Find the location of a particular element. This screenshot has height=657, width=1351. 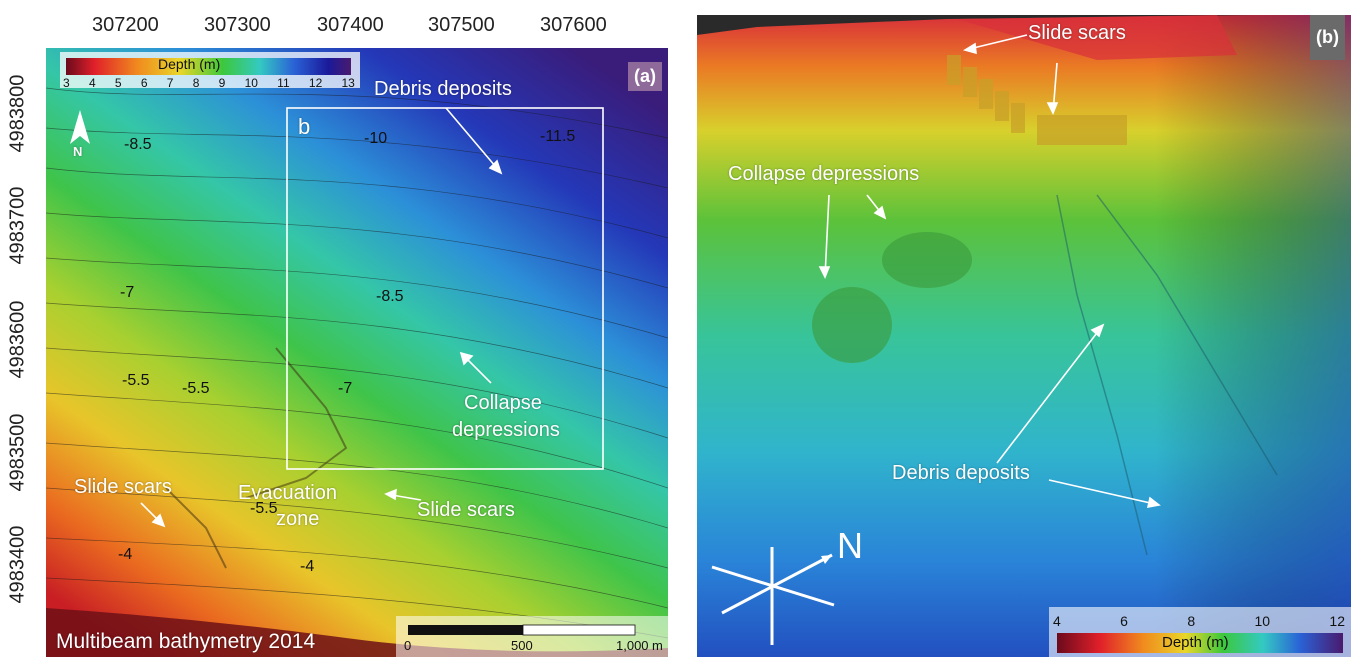

legend-ticks: 3 4 5 6 7 8 9 10 11 12 13 is located at coordinates (209, 83).